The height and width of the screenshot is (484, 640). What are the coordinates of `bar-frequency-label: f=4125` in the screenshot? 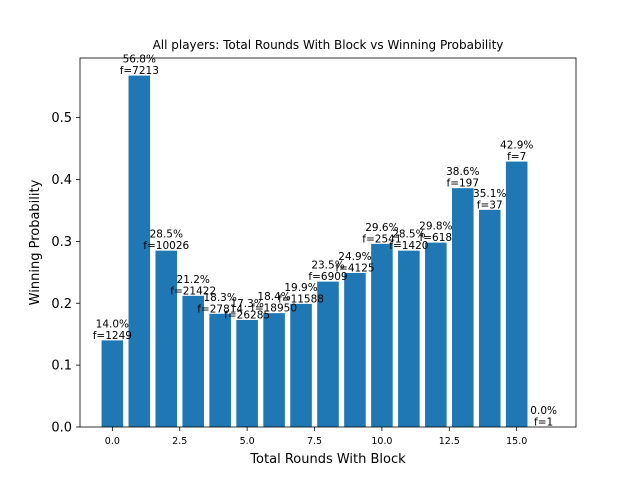 It's located at (354, 268).